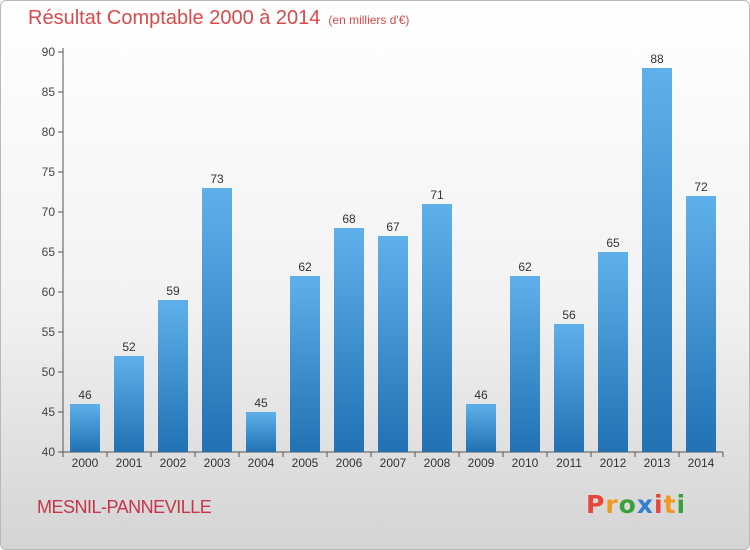 The image size is (750, 550). I want to click on data-label: 45, so click(261, 403).